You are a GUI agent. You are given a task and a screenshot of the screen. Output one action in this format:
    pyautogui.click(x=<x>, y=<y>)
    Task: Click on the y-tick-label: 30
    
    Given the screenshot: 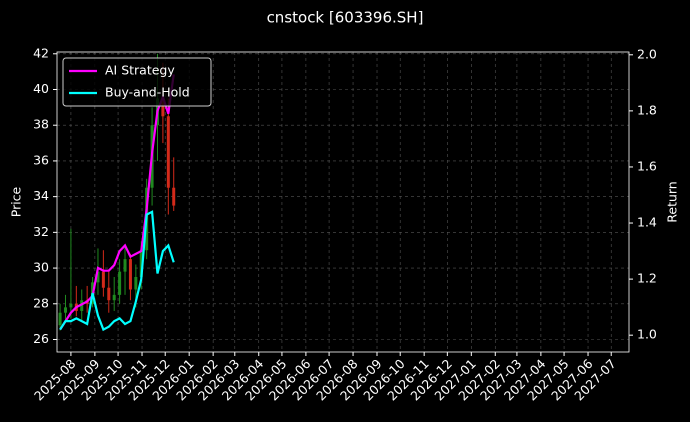 What is the action you would take?
    pyautogui.click(x=41, y=267)
    